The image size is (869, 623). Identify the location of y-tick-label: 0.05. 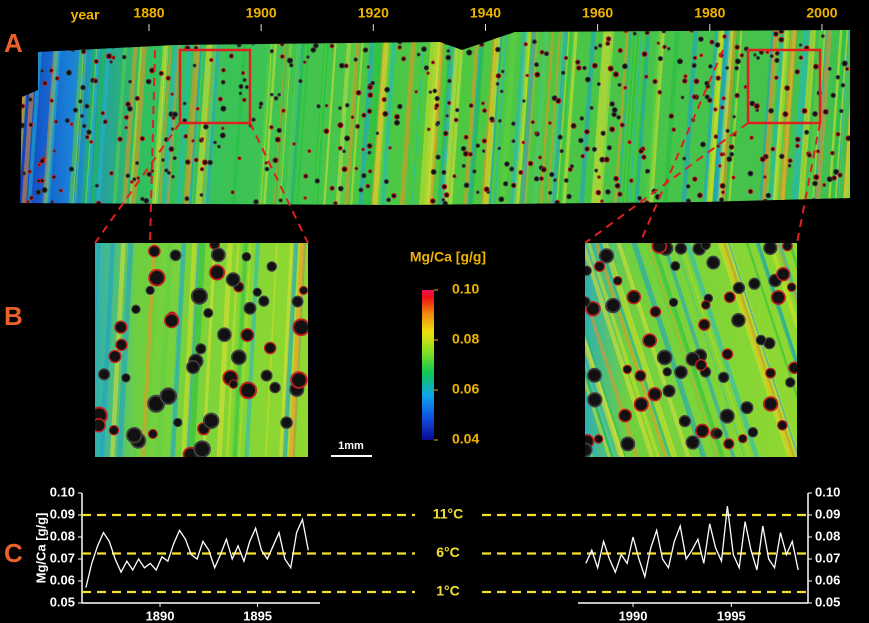
(827, 601).